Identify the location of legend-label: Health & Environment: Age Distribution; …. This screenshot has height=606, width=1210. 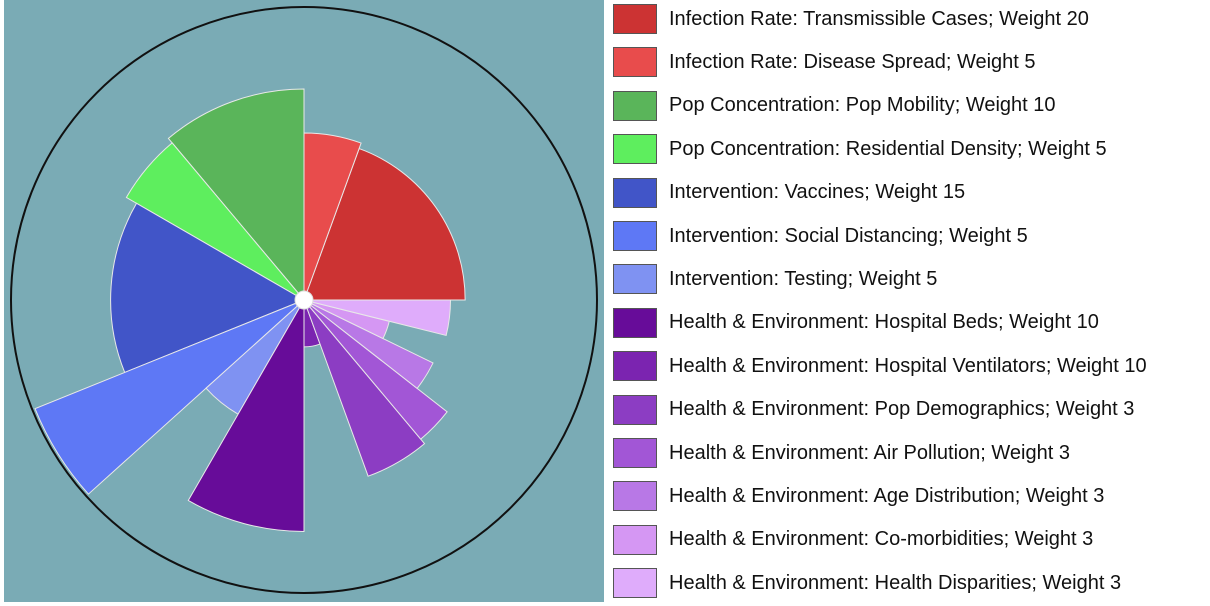
(887, 495).